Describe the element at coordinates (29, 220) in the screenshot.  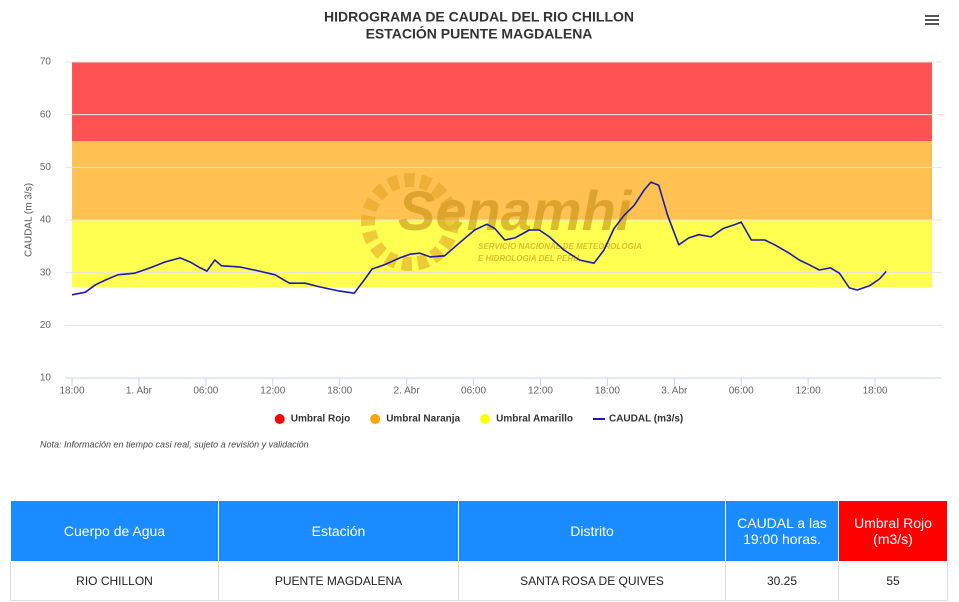
I see `y-axis-label: CAUDAL (m 3/s)` at that location.